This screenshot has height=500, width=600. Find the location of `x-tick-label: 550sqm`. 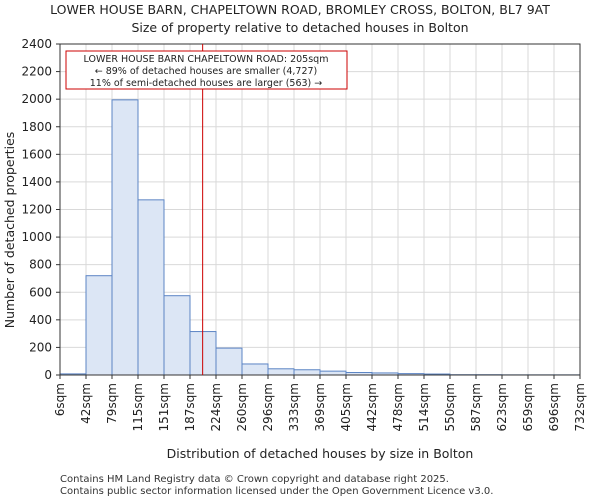

x-tick-label: 550sqm is located at coordinates (450, 407).